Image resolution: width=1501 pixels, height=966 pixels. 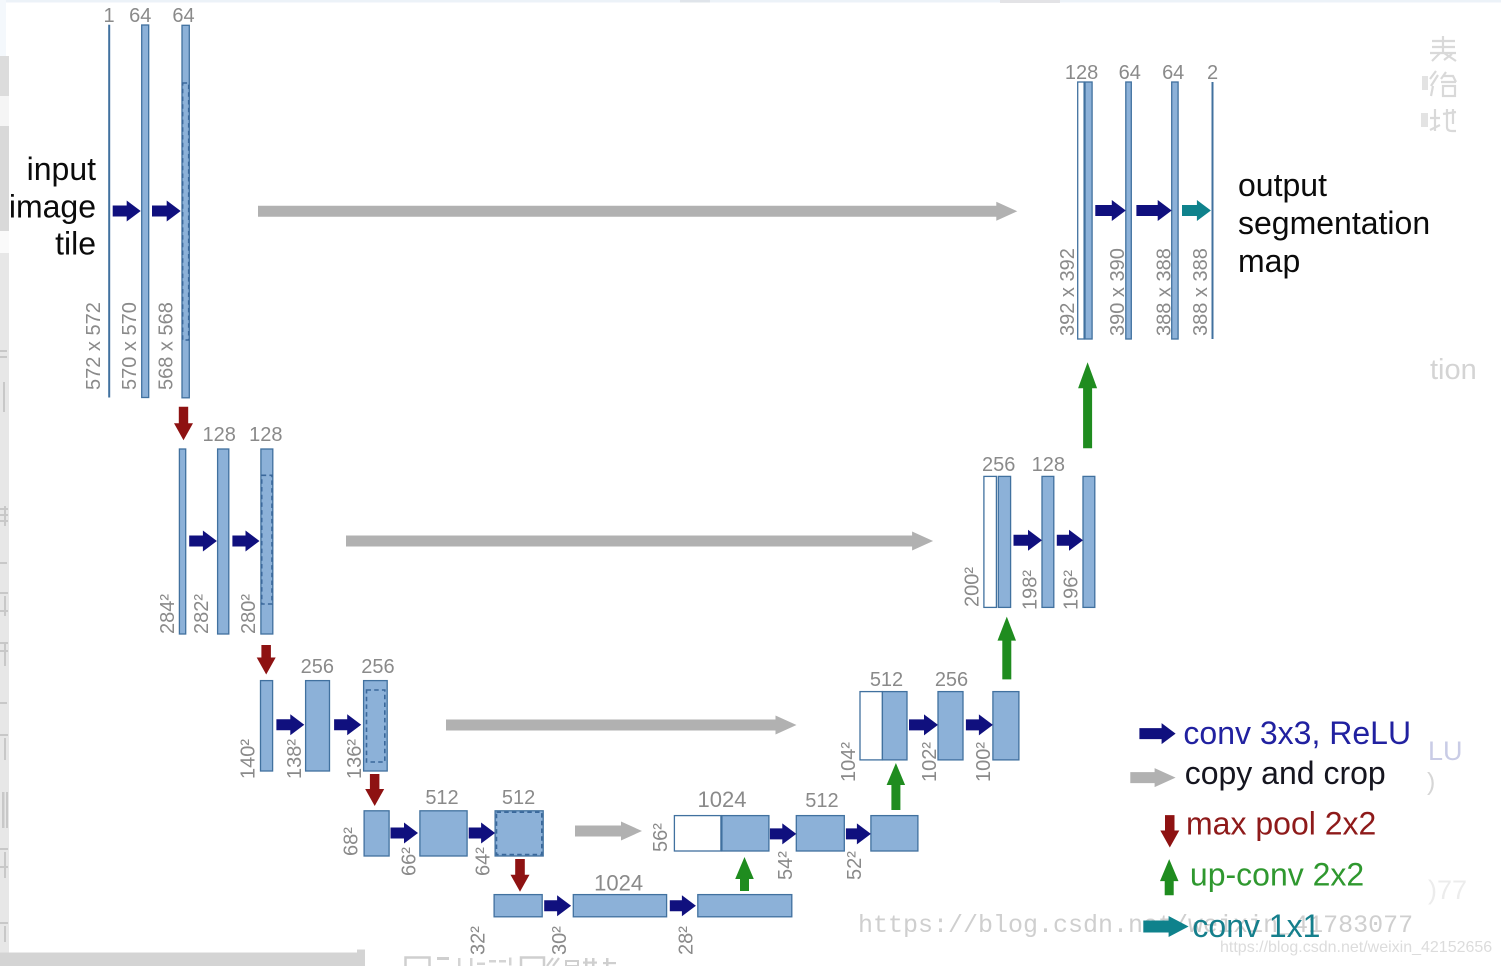 I want to click on svg-text: 390 x 390, so click(x=1118, y=292).